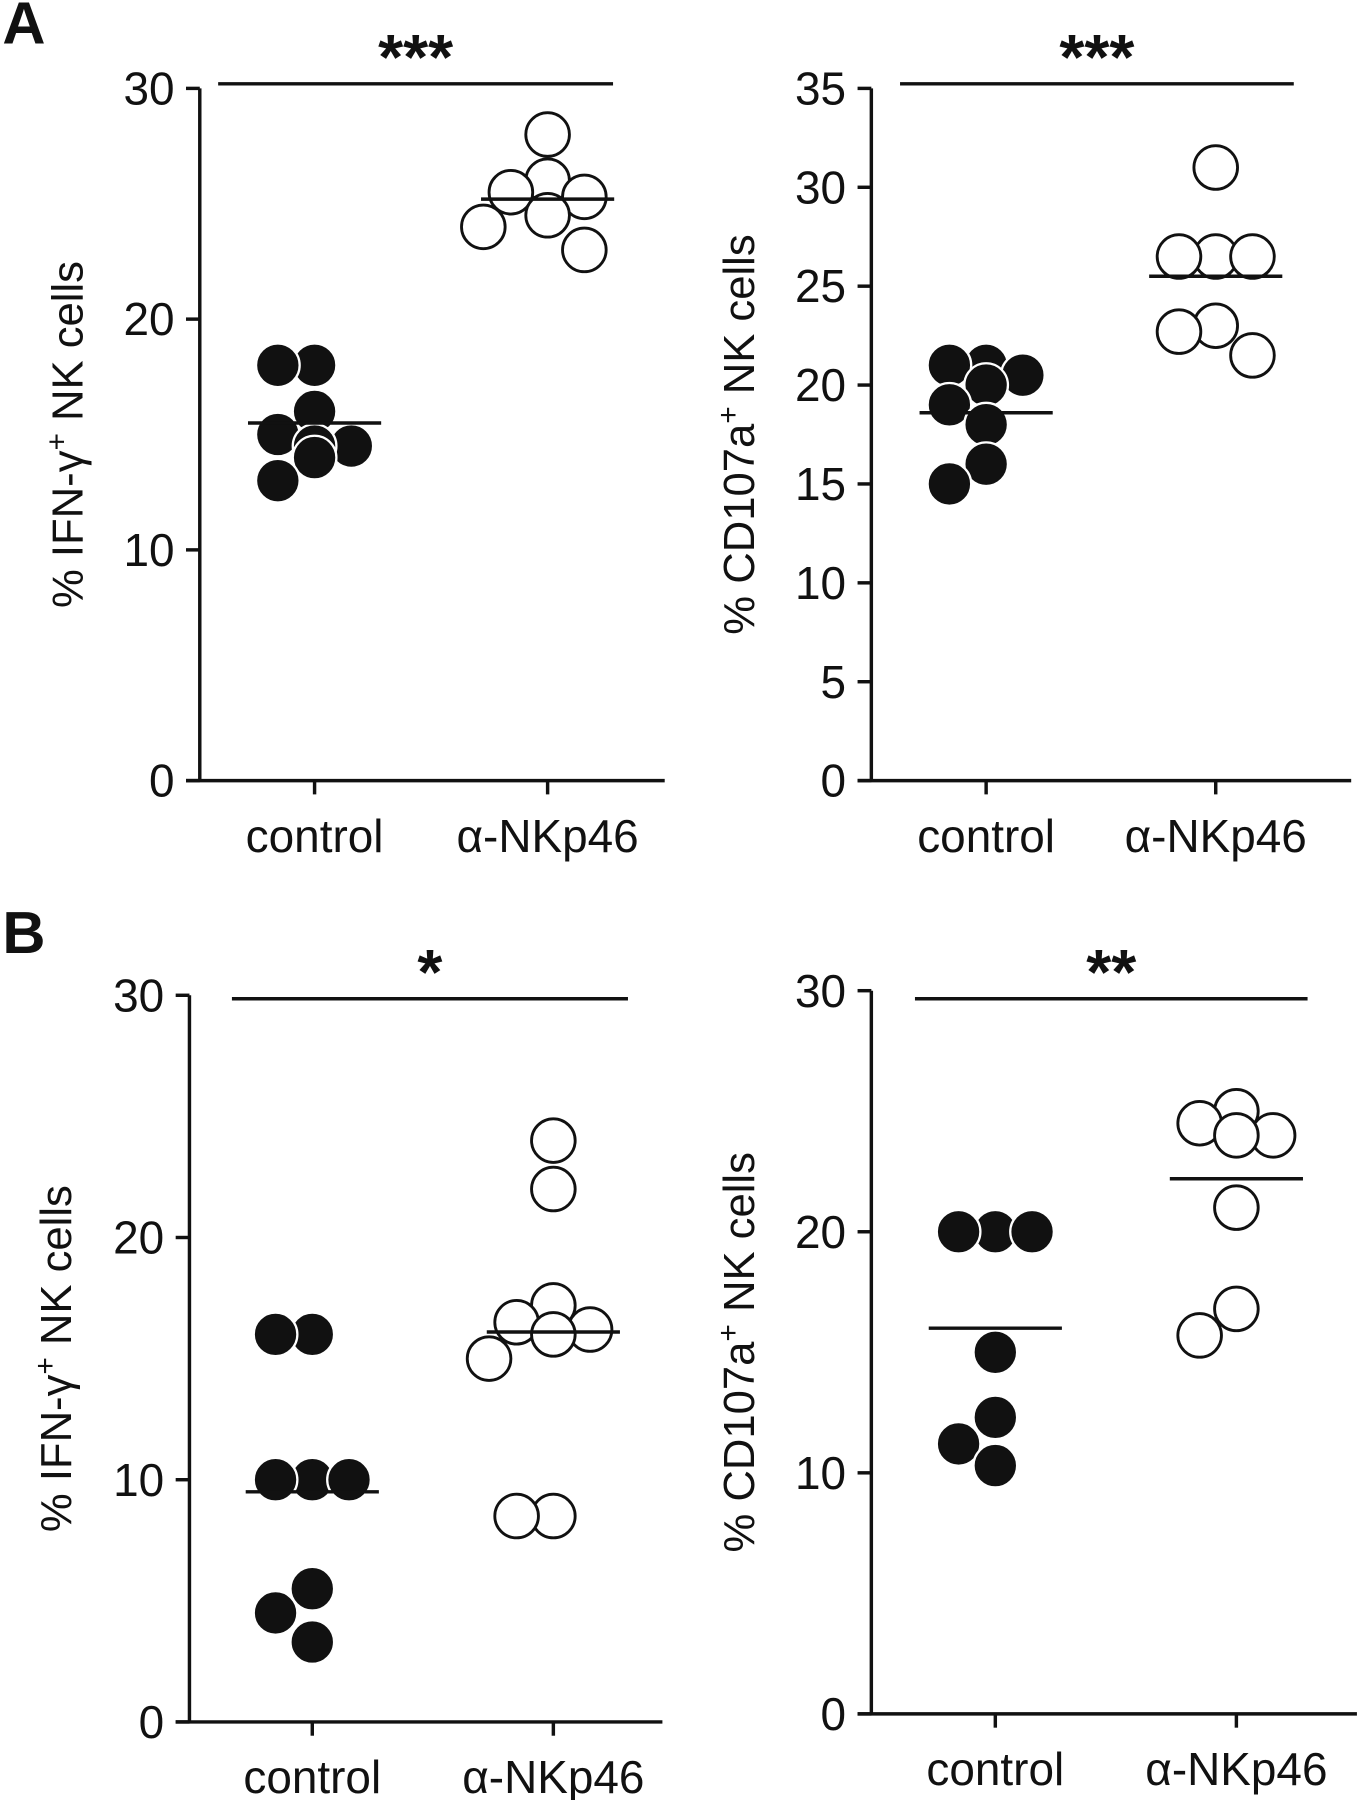  Describe the element at coordinates (820, 286) in the screenshot. I see `y-tick-label: 25` at that location.